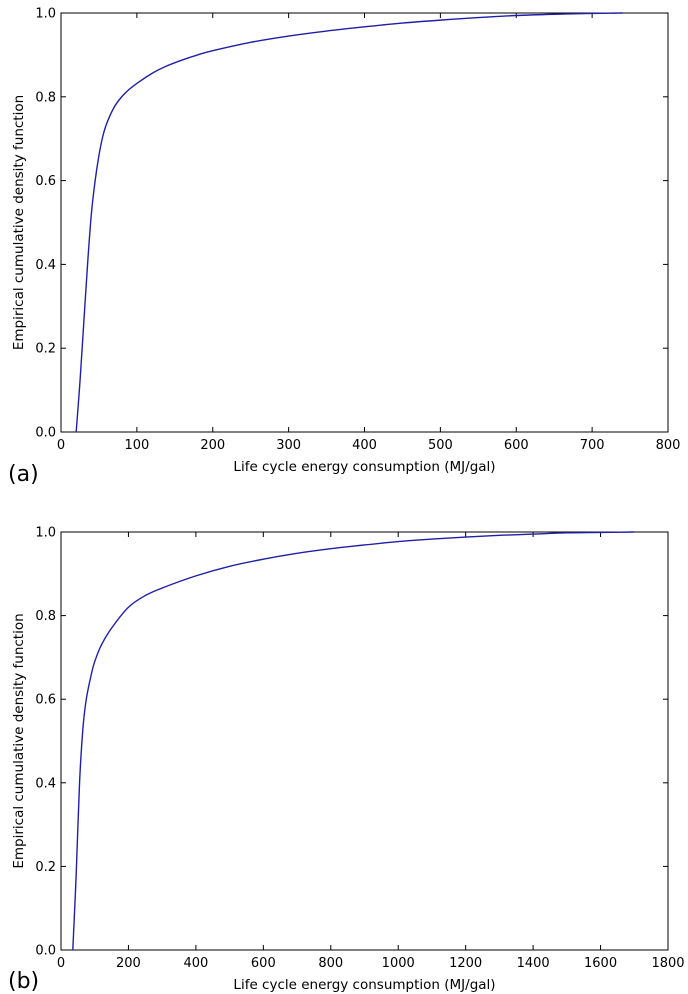 The height and width of the screenshot is (994, 688). What do you see at coordinates (533, 963) in the screenshot?
I see `x-tick-label: 1400` at bounding box center [533, 963].